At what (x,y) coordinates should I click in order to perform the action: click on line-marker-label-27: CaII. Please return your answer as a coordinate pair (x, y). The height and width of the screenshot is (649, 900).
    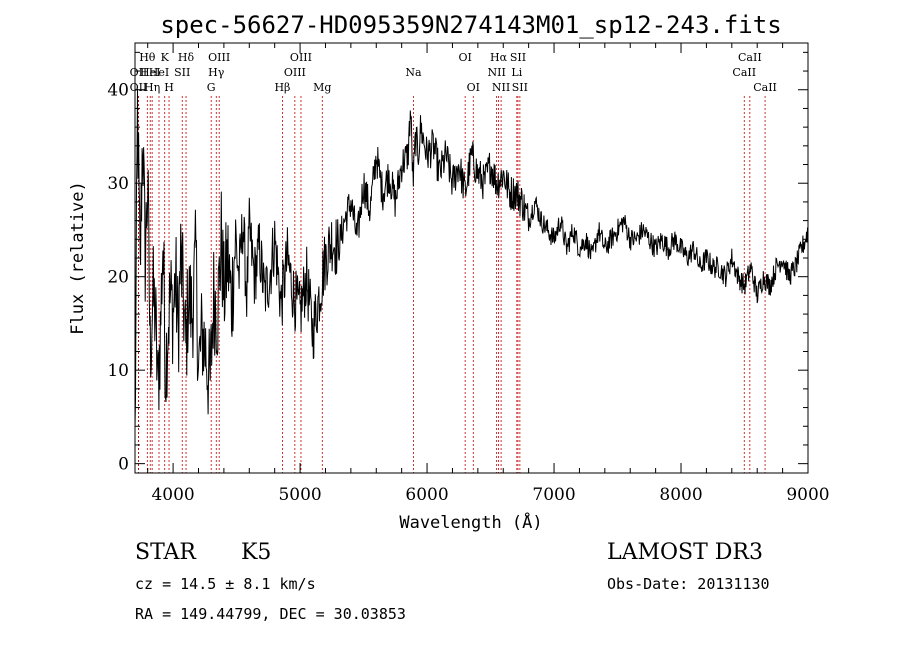
    Looking at the image, I should click on (750, 57).